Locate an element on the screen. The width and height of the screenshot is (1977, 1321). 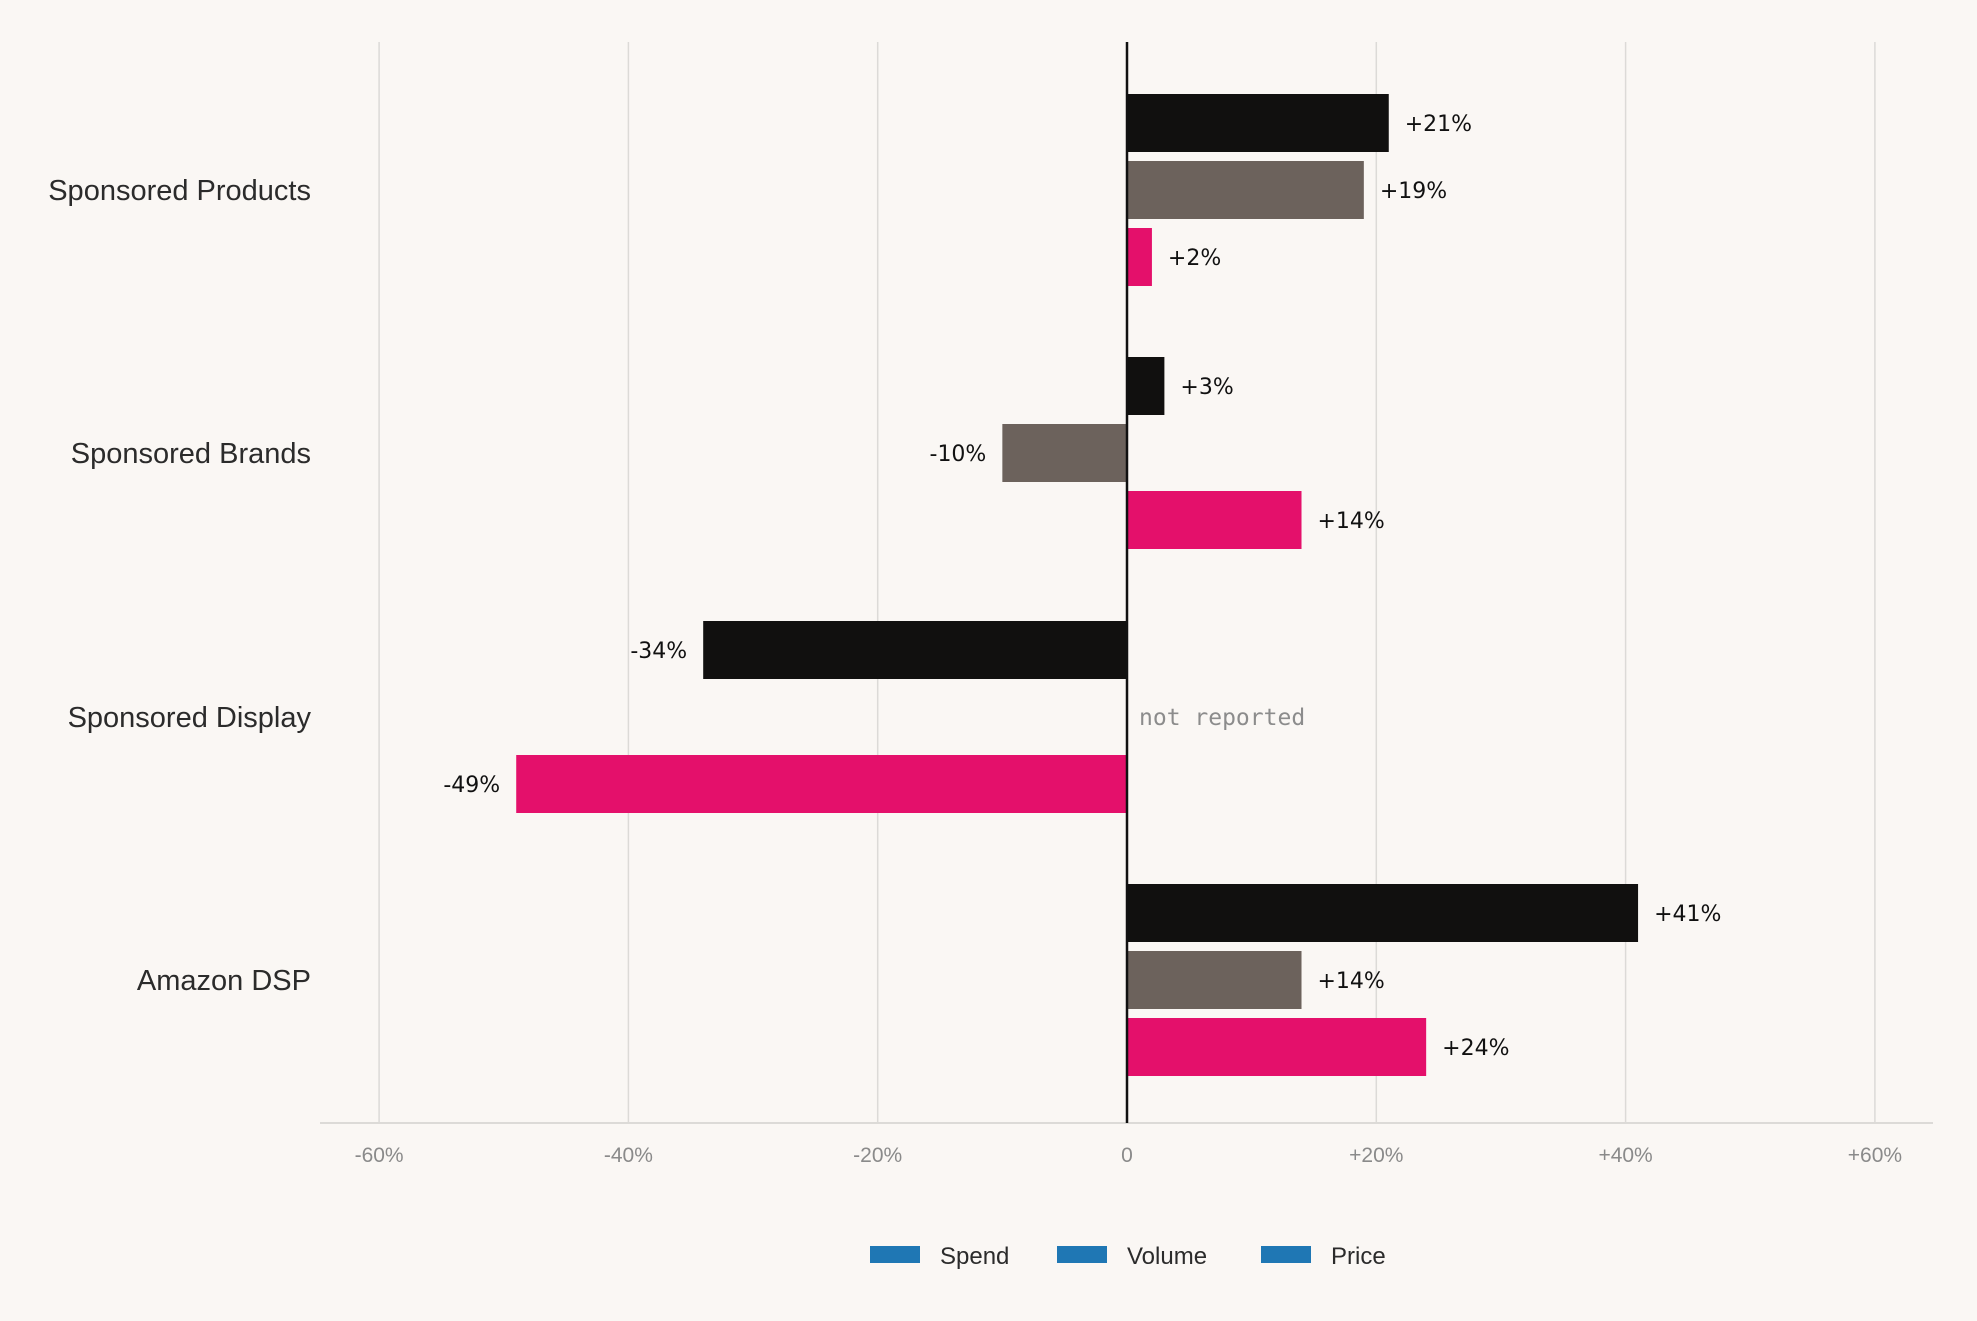
legend-label: Volume is located at coordinates (1167, 1256).